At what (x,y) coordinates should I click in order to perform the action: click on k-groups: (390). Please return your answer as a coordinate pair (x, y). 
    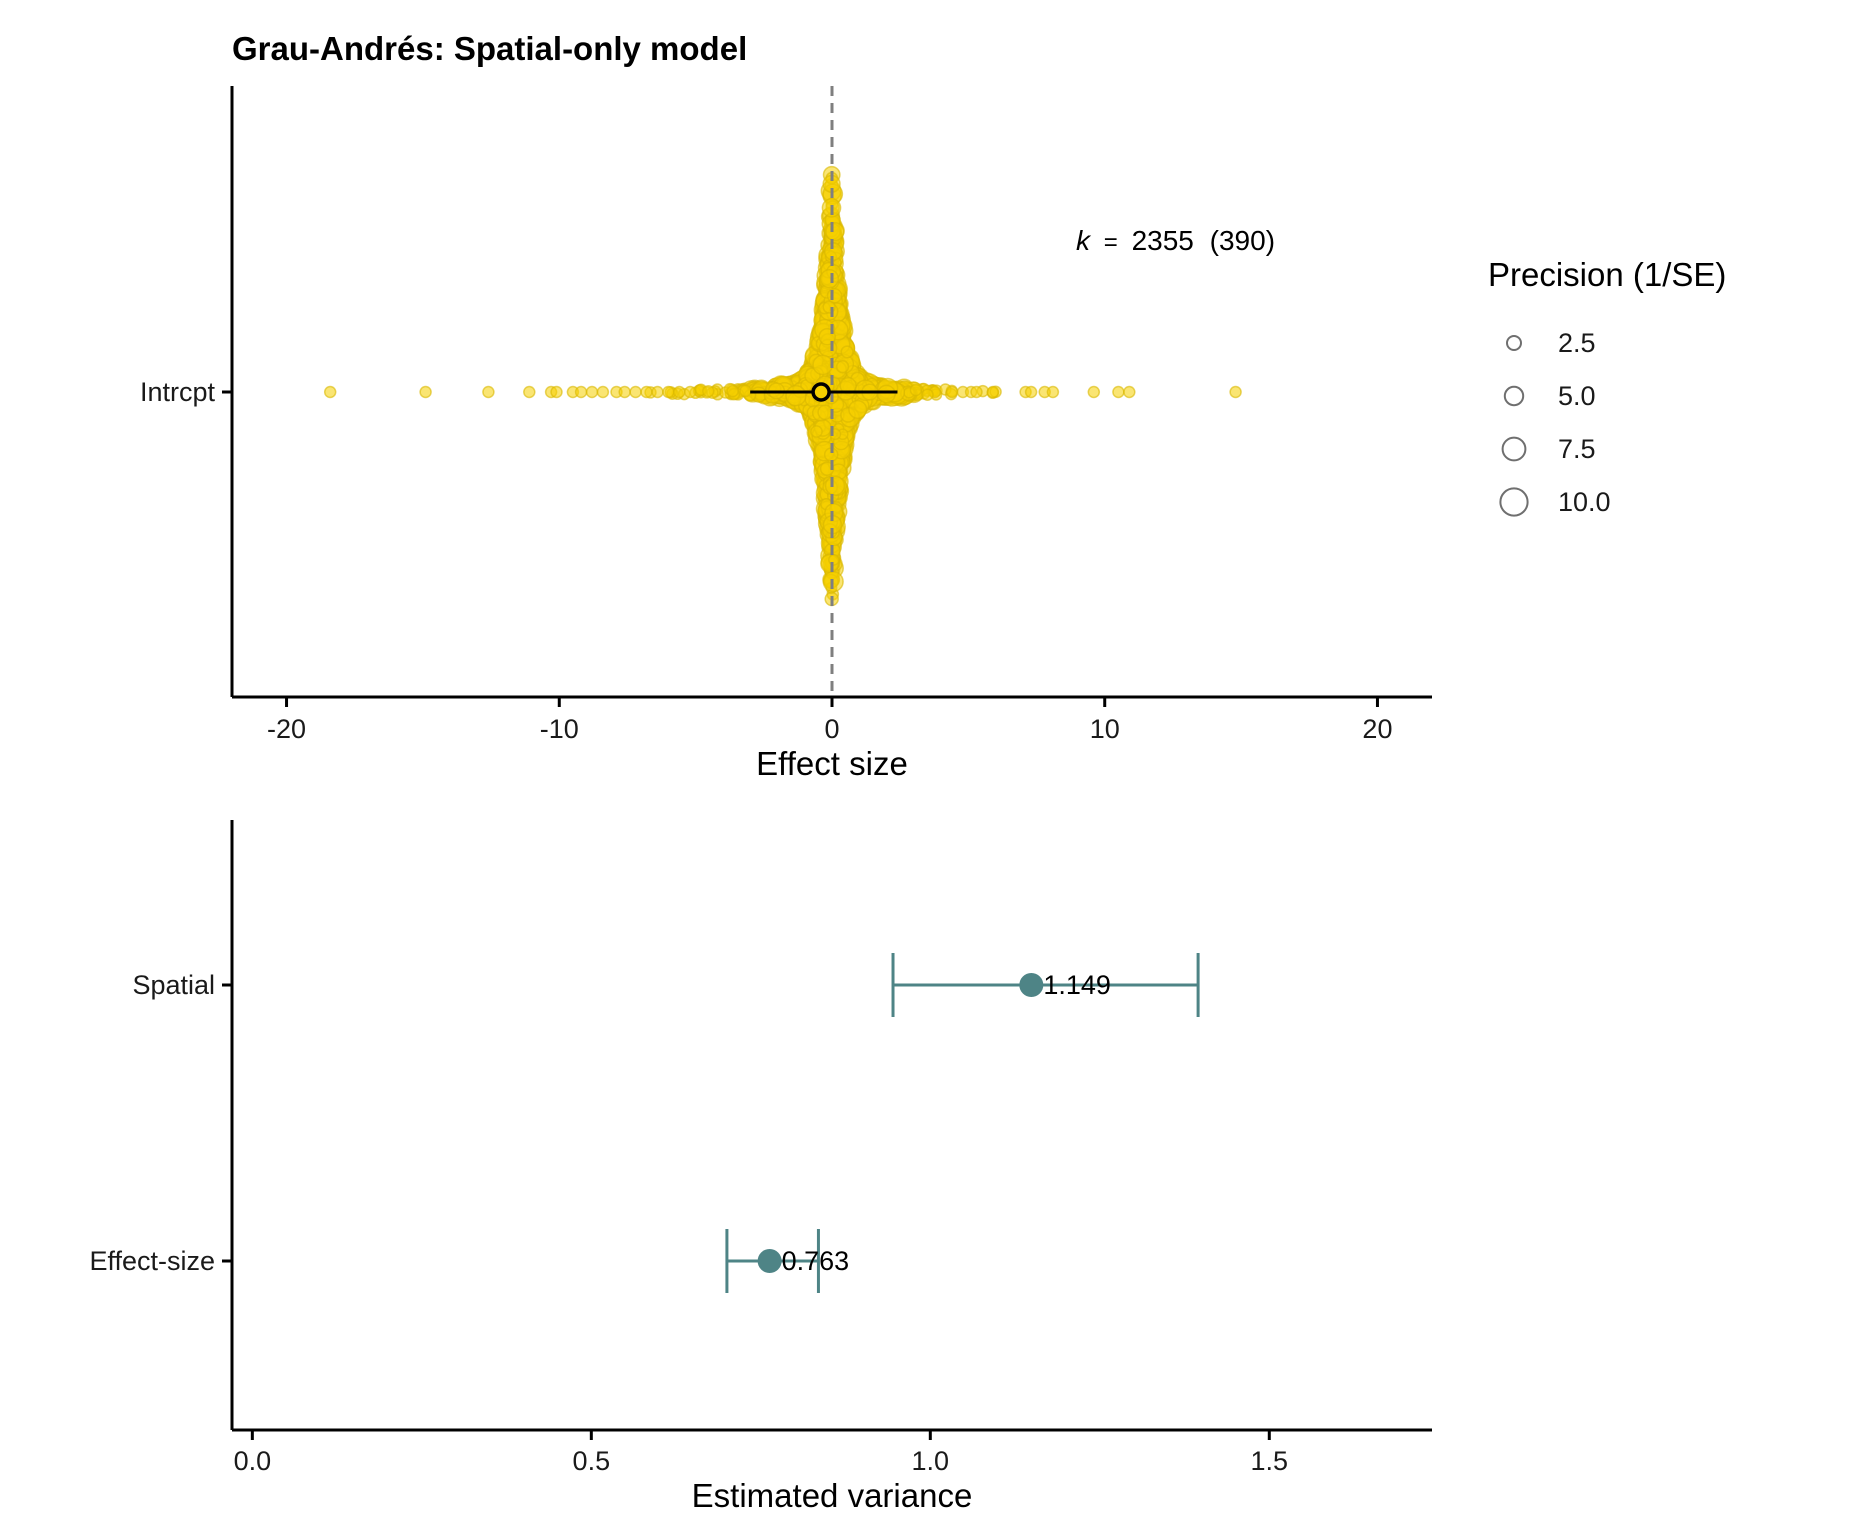
    Looking at the image, I should click on (1242, 240).